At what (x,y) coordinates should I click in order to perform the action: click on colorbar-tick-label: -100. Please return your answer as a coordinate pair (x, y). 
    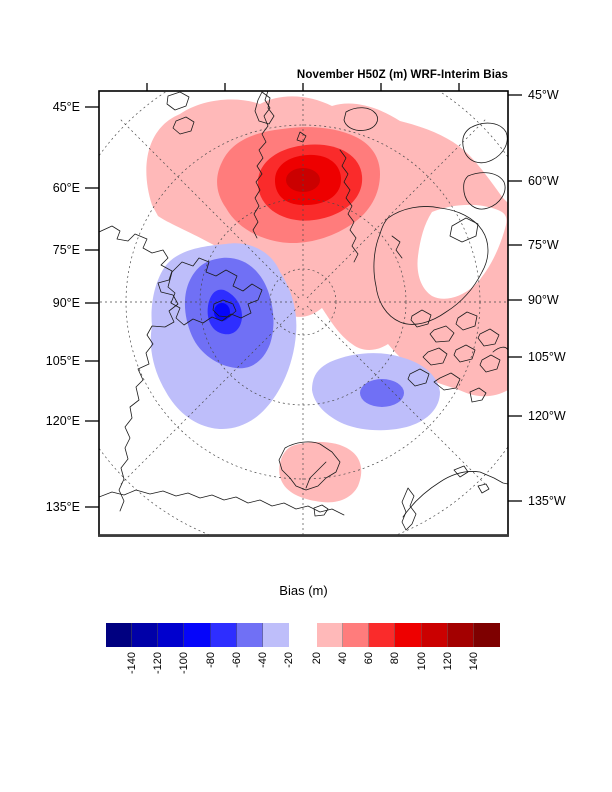
    Looking at the image, I should click on (184, 663).